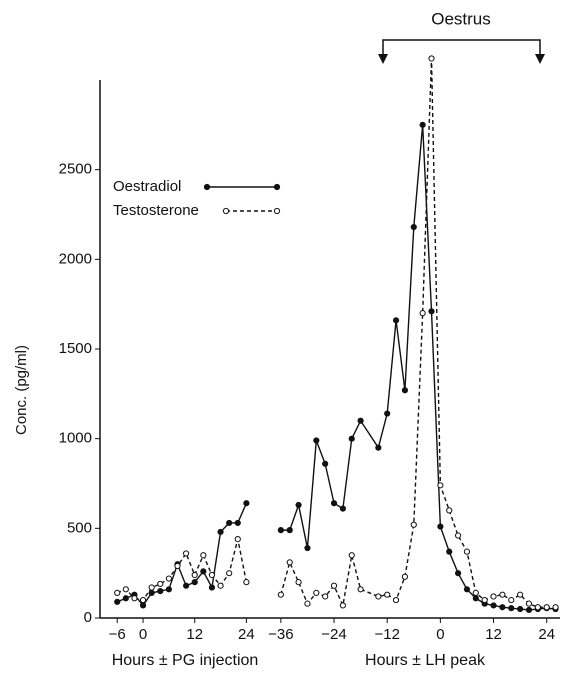  I want to click on series-line, so click(182, 569).